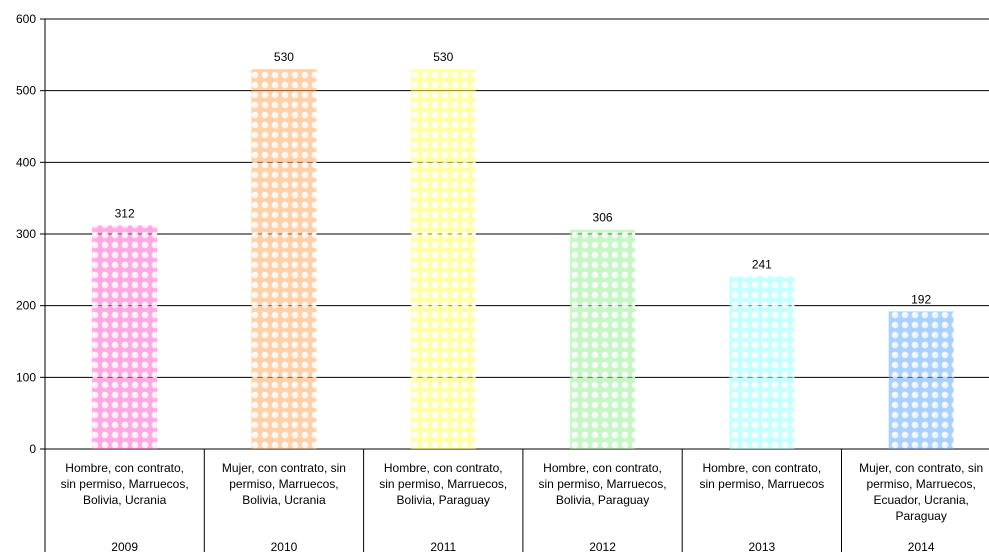 This screenshot has height=557, width=989. Describe the element at coordinates (921, 546) in the screenshot. I see `x-year-label: 2014` at that location.